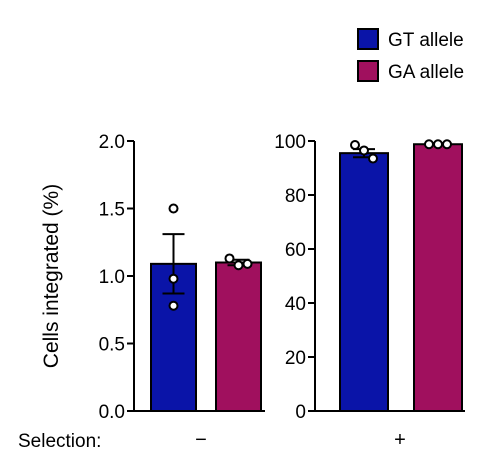 This screenshot has width=496, height=457. I want to click on y-tick-label: 60, so click(295, 250).